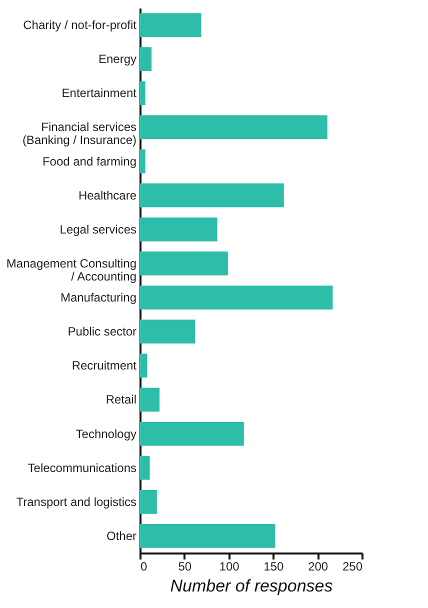  What do you see at coordinates (352, 567) in the screenshot?
I see `x-tick-label: 250` at bounding box center [352, 567].